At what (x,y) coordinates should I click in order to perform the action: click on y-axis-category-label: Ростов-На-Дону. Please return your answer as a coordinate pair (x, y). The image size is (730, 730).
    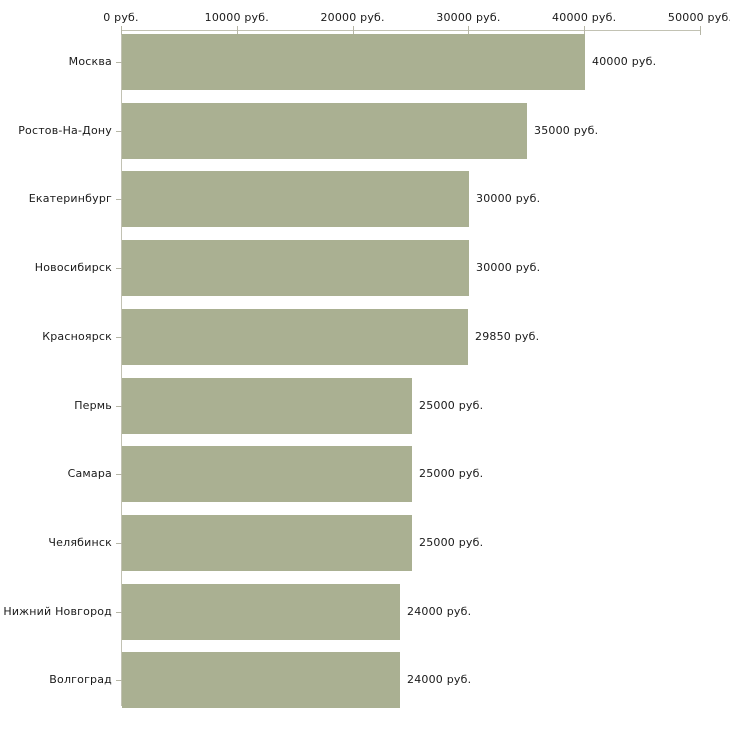
    Looking at the image, I should click on (65, 130).